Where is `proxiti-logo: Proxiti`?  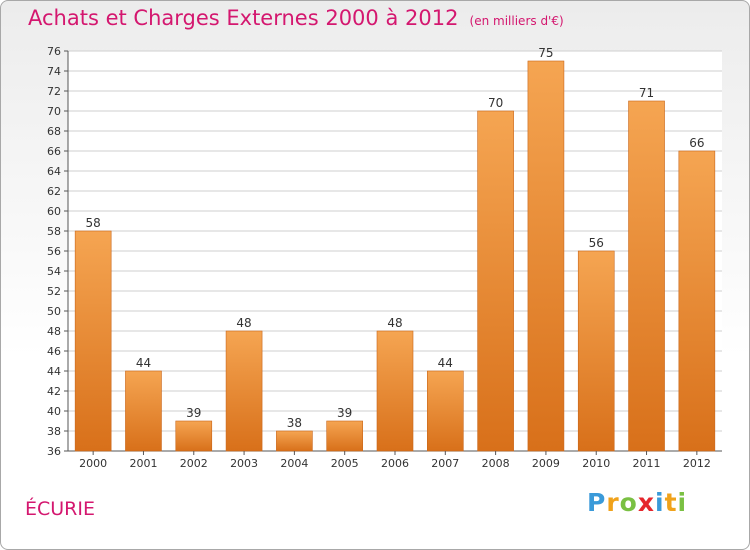 proxiti-logo: Proxiti is located at coordinates (637, 502).